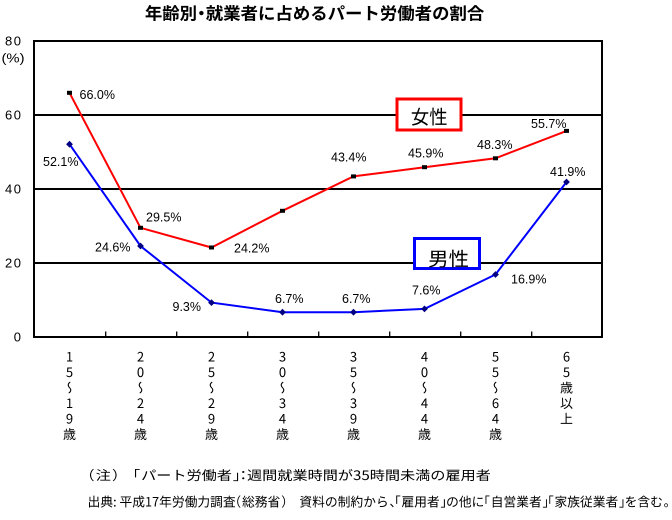 This screenshot has width=672, height=520. I want to click on svg-text: 16.9%, so click(528, 280).